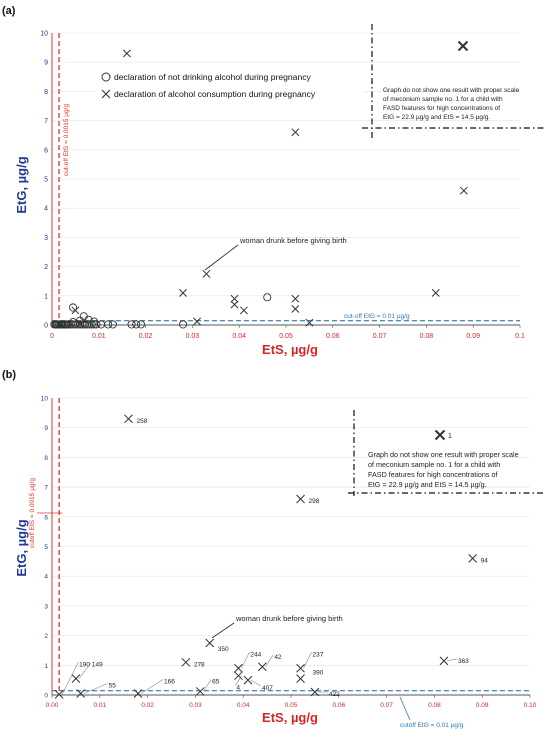 This screenshot has height=739, width=550. What do you see at coordinates (113, 686) in the screenshot?
I see `data-point-label: 55` at bounding box center [113, 686].